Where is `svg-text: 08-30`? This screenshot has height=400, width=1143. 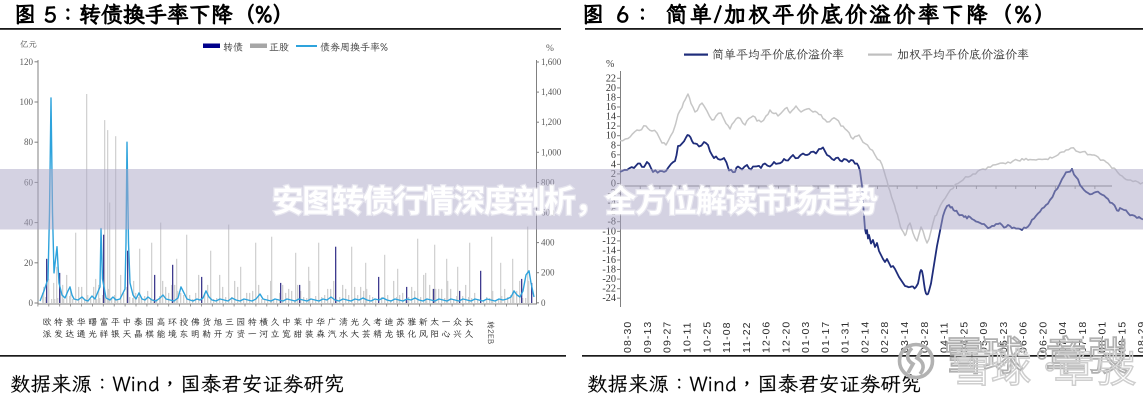
svg-text: 08-30 is located at coordinates (628, 337).